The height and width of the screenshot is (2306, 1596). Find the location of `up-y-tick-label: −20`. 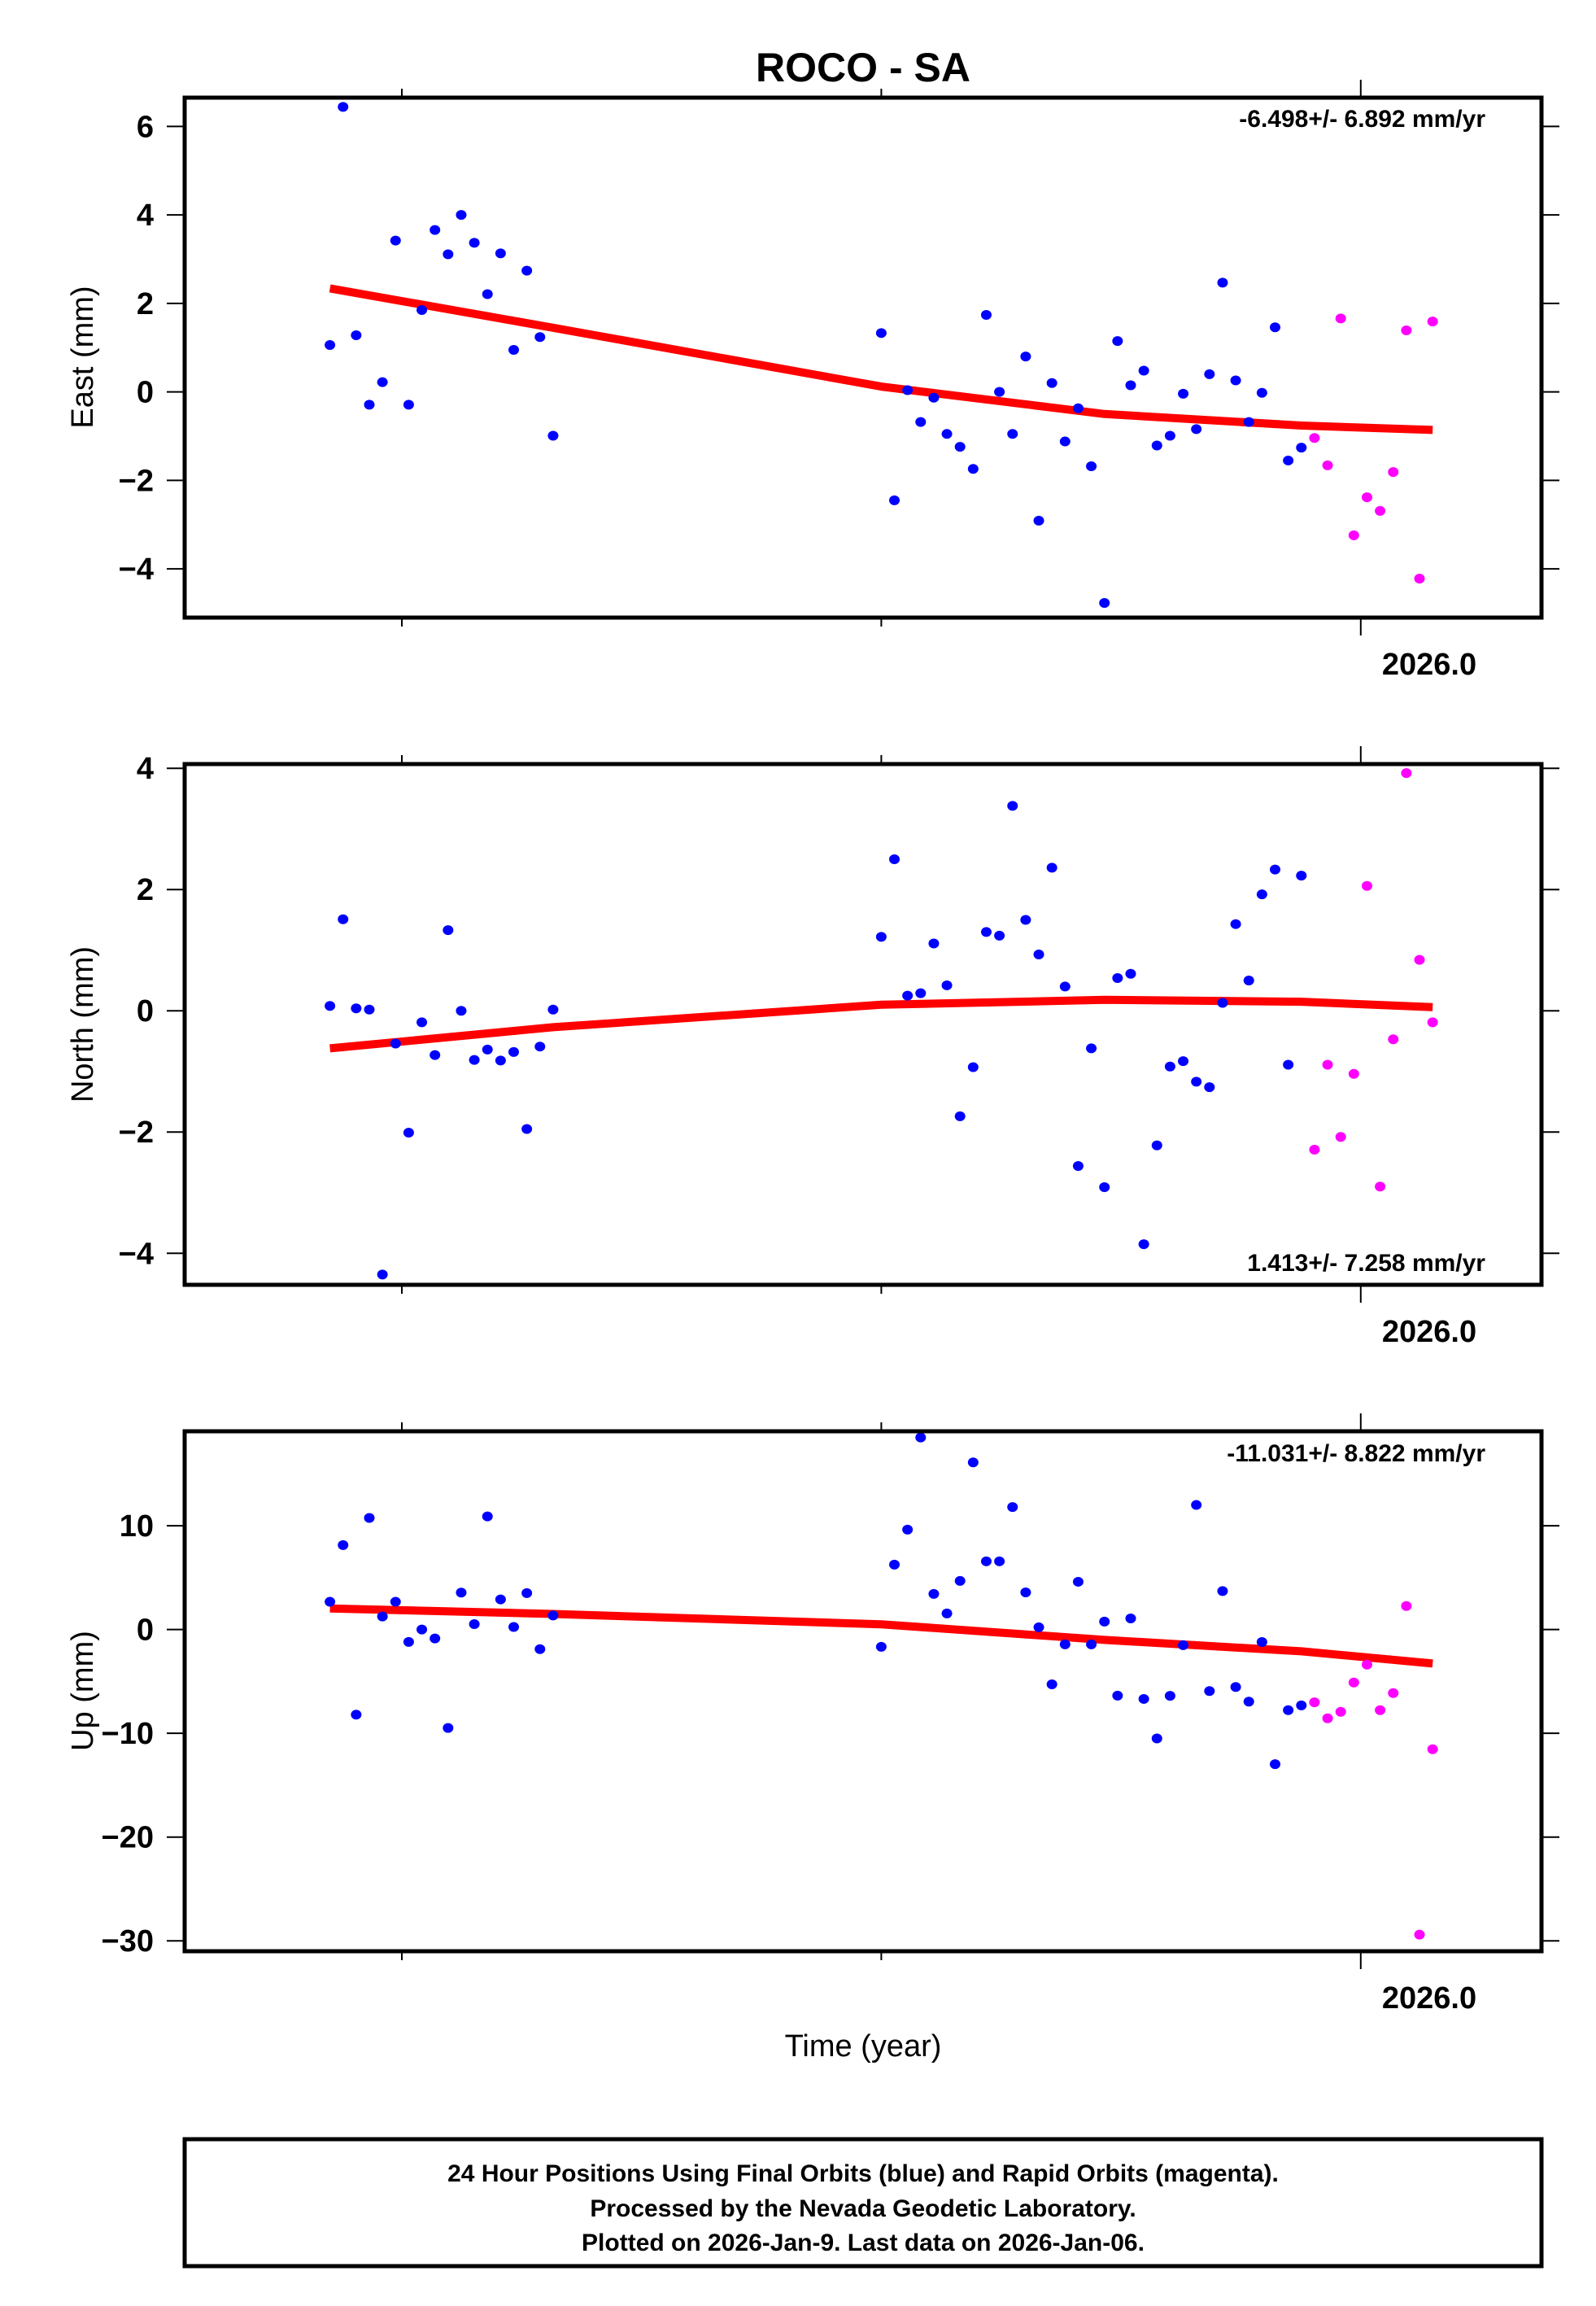

up-y-tick-label: −20 is located at coordinates (128, 1838).